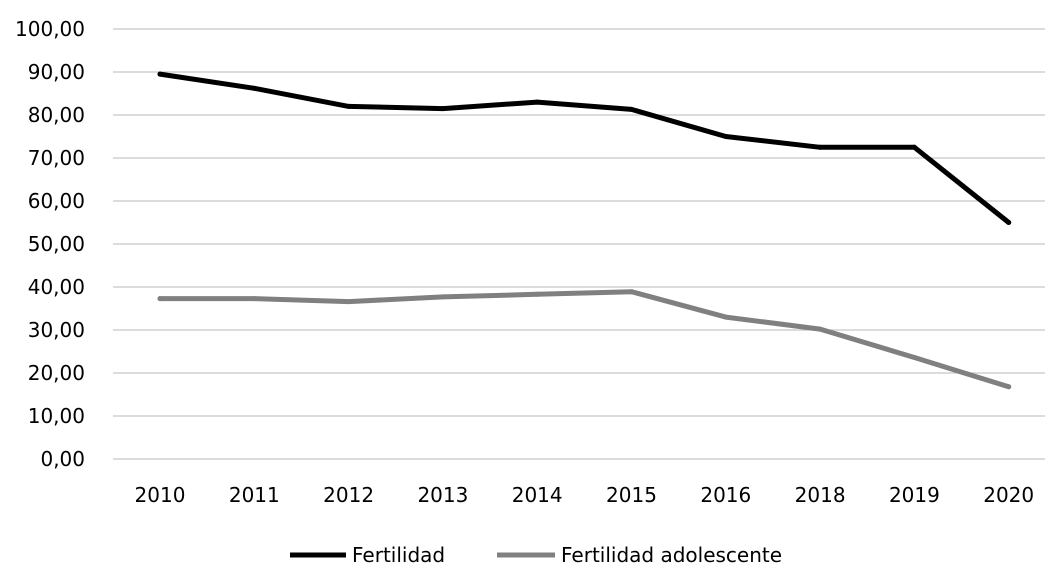  What do you see at coordinates (56, 158) in the screenshot?
I see `y-tick-label: 70,00` at bounding box center [56, 158].